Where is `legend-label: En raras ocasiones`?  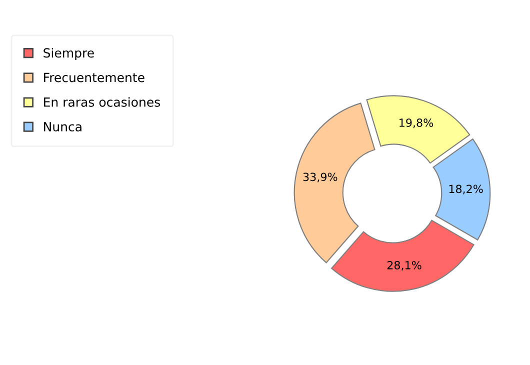 legend-label: En raras ocasiones is located at coordinates (102, 102).